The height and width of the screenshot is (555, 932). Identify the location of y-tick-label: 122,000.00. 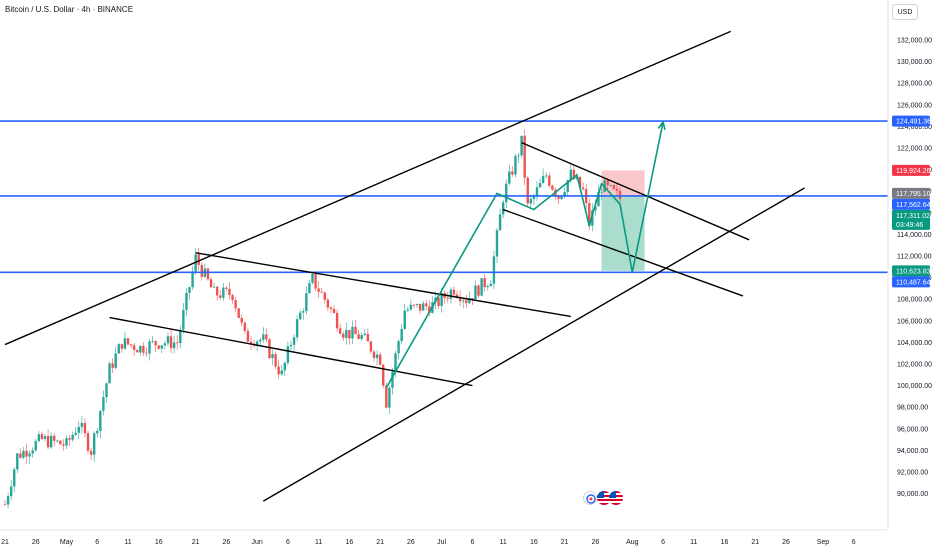
(914, 149).